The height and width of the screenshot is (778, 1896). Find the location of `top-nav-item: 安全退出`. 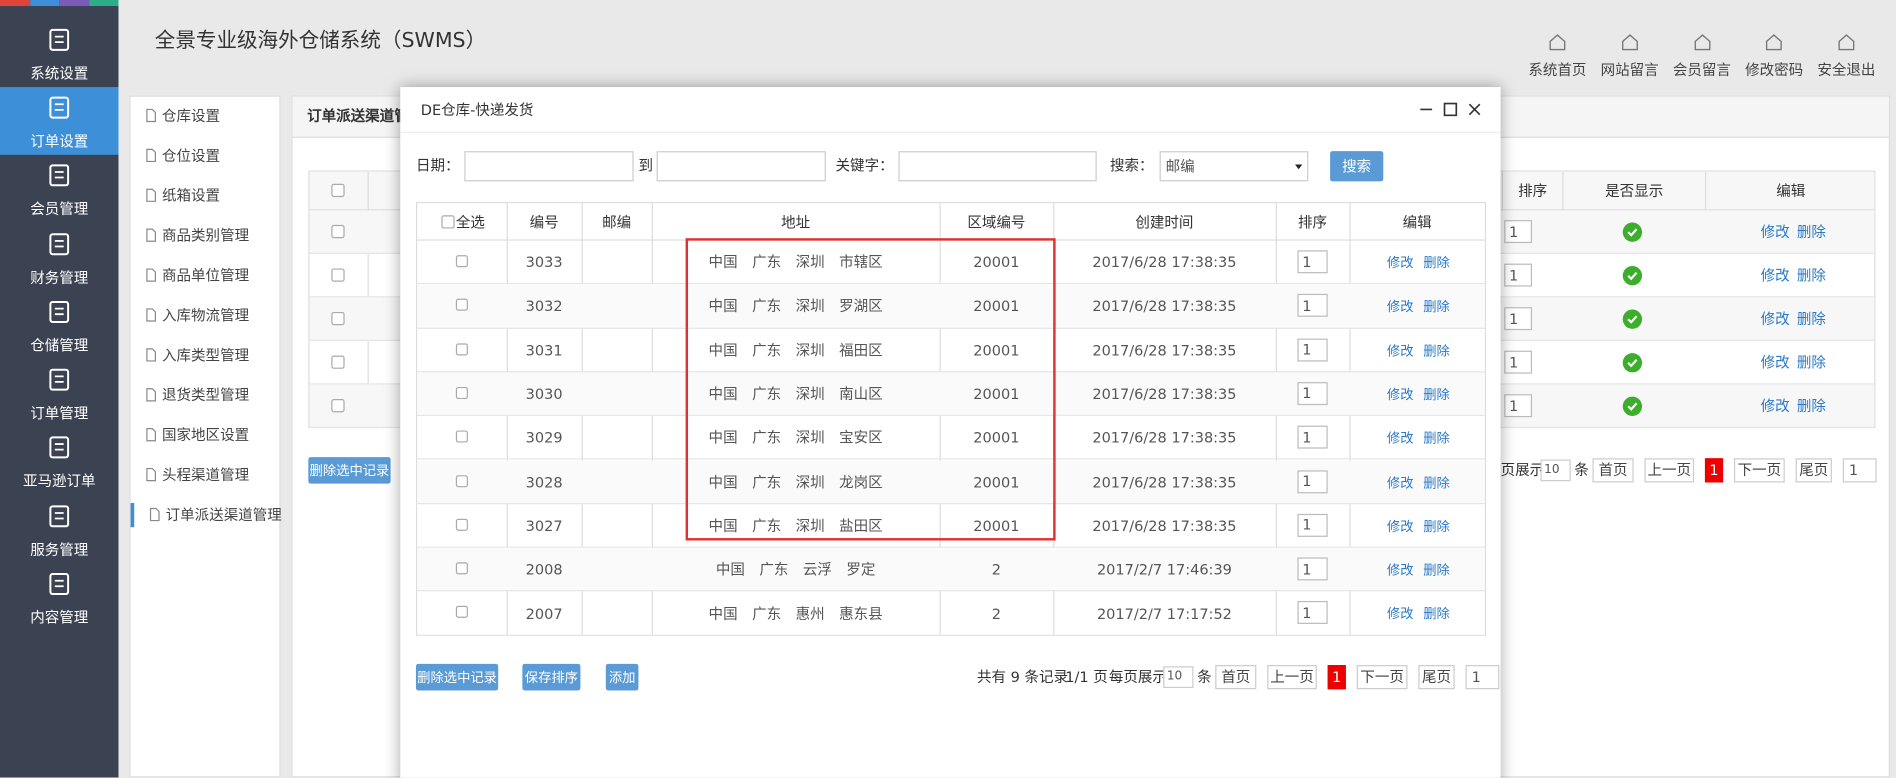

top-nav-item: 安全退出 is located at coordinates (1846, 55).